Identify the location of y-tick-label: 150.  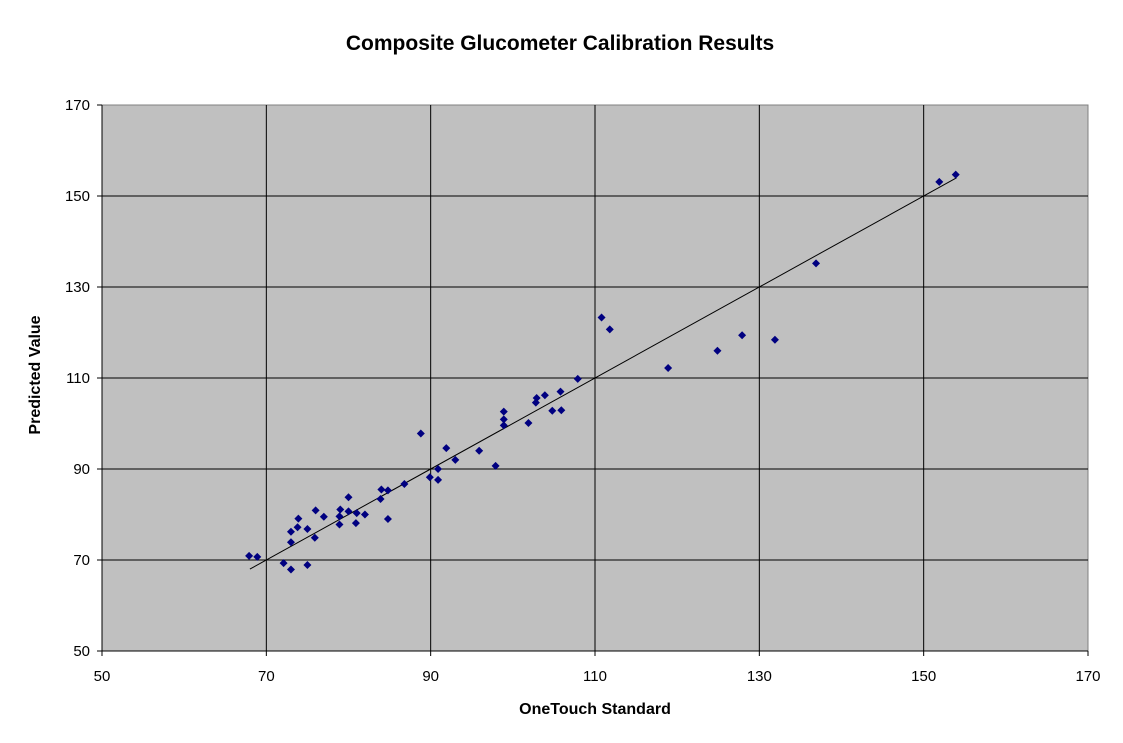
(77, 196).